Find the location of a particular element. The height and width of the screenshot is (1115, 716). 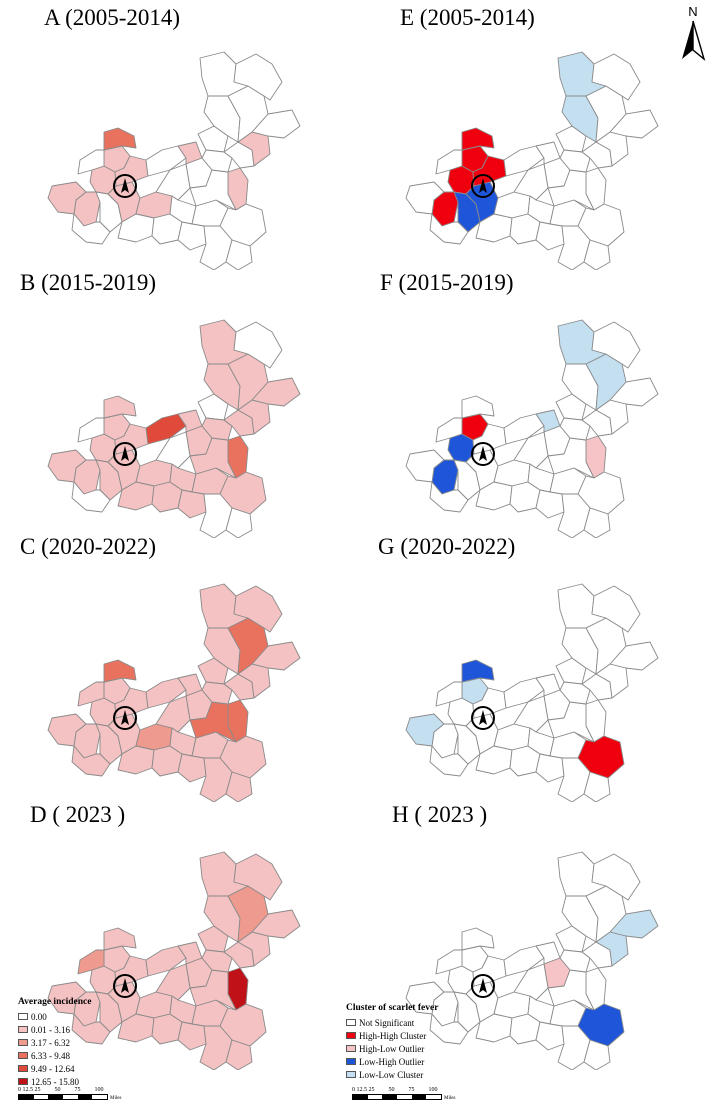

legend-item: 12.65 - 15.80 is located at coordinates (54, 1081).